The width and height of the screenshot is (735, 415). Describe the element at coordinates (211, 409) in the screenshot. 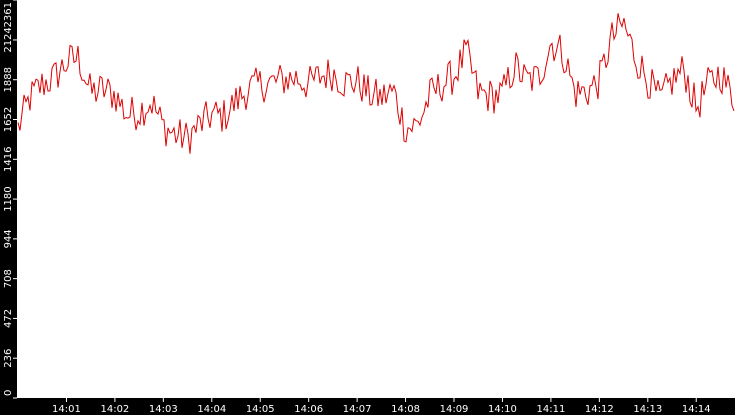

I see `x-tick-label: 14:04` at that location.